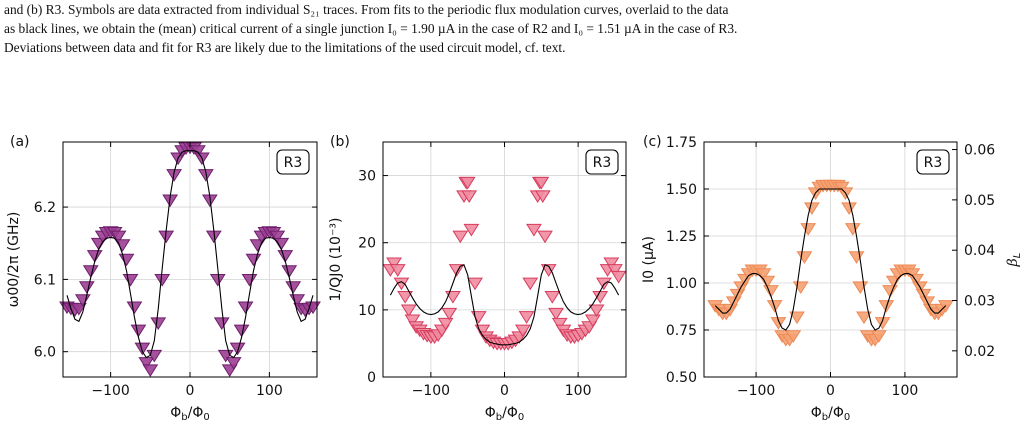 This screenshot has width=1030, height=428. Describe the element at coordinates (367, 311) in the screenshot. I see `y-tick-label: 10` at that location.